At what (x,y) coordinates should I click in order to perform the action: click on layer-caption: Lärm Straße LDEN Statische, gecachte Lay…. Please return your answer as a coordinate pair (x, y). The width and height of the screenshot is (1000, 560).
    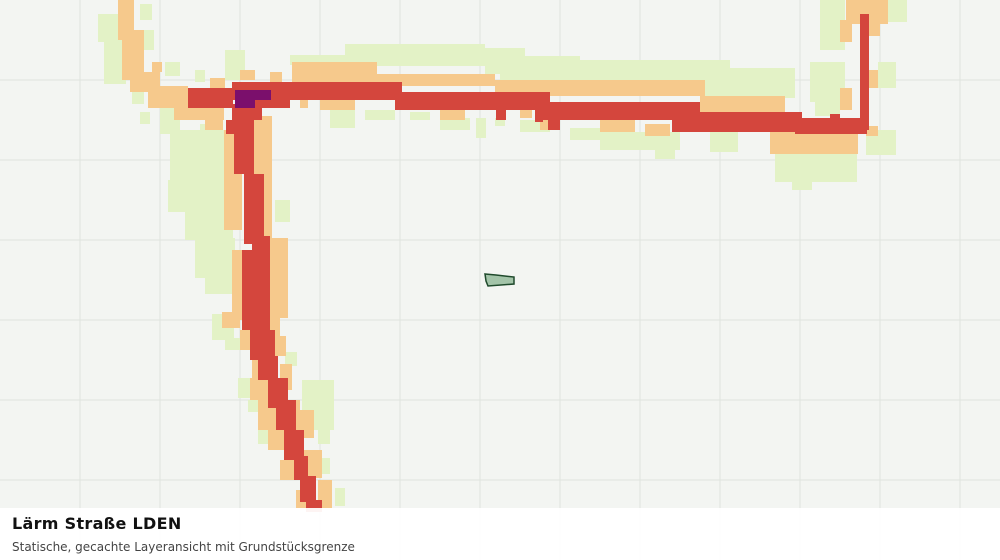
    Looking at the image, I should click on (500, 534).